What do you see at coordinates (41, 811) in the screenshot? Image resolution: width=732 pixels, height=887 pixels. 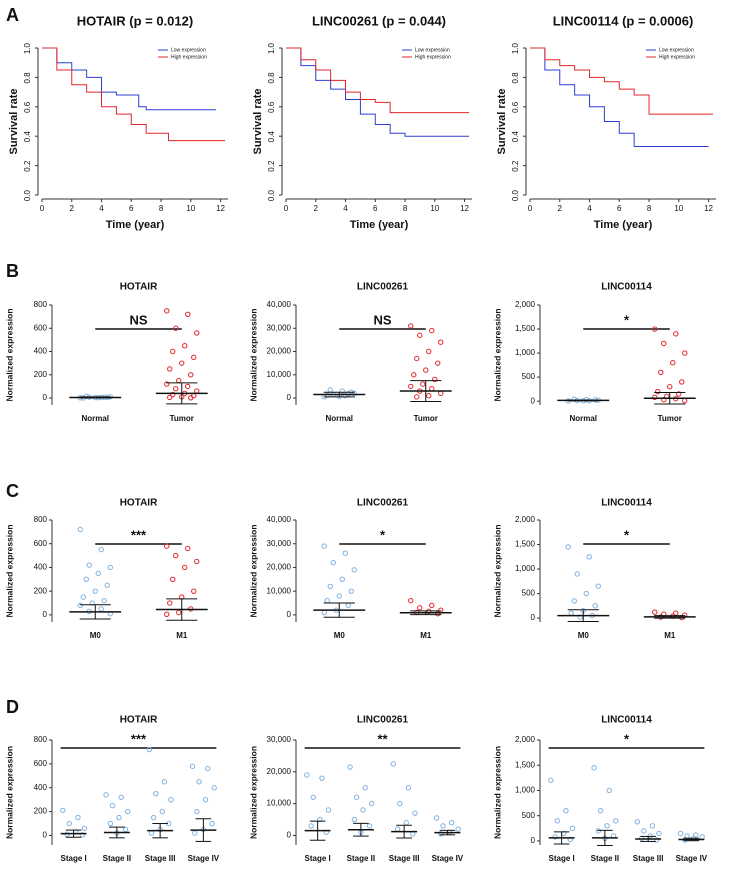 I see `y-tick-label: 200` at bounding box center [41, 811].